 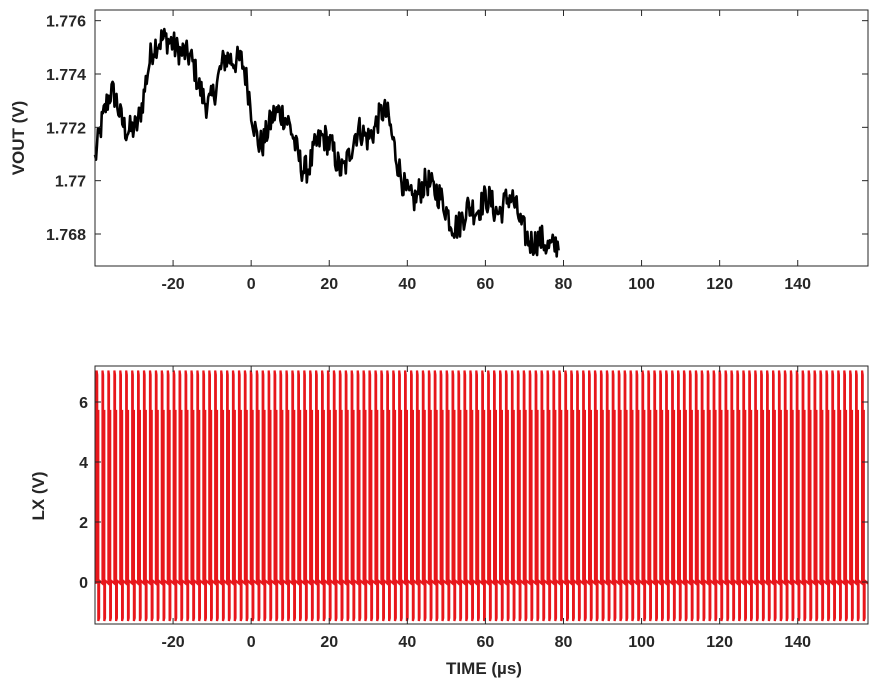 I want to click on vout-y-tick-label: 1.772, so click(x=66, y=128).